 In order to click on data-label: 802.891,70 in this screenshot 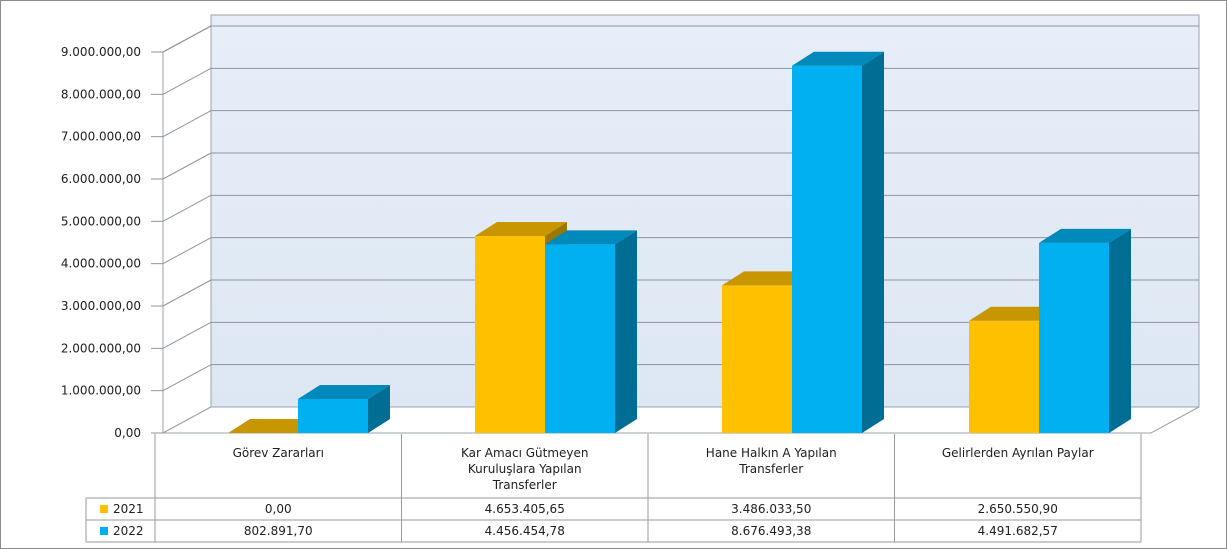, I will do `click(278, 531)`.